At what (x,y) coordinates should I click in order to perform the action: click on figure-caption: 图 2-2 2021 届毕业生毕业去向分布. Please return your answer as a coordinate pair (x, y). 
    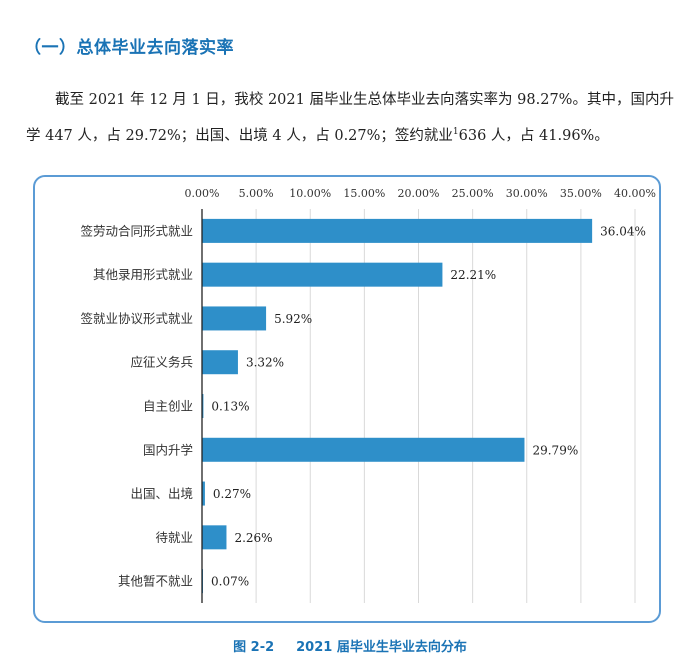
    Looking at the image, I should click on (350, 645).